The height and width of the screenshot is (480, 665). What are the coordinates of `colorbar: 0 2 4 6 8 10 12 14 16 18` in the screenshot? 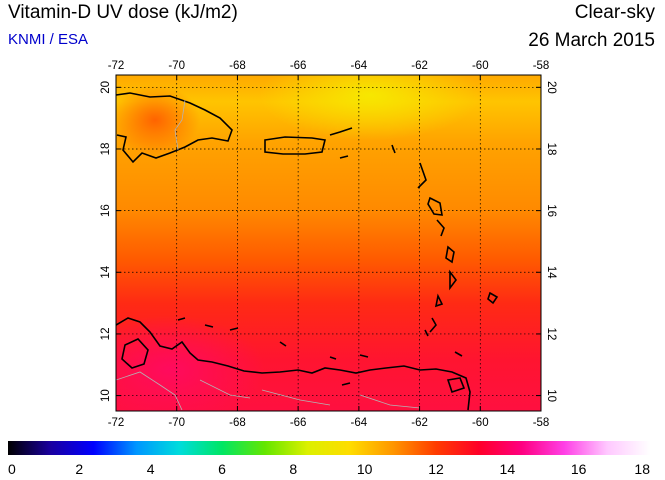 It's located at (329, 459).